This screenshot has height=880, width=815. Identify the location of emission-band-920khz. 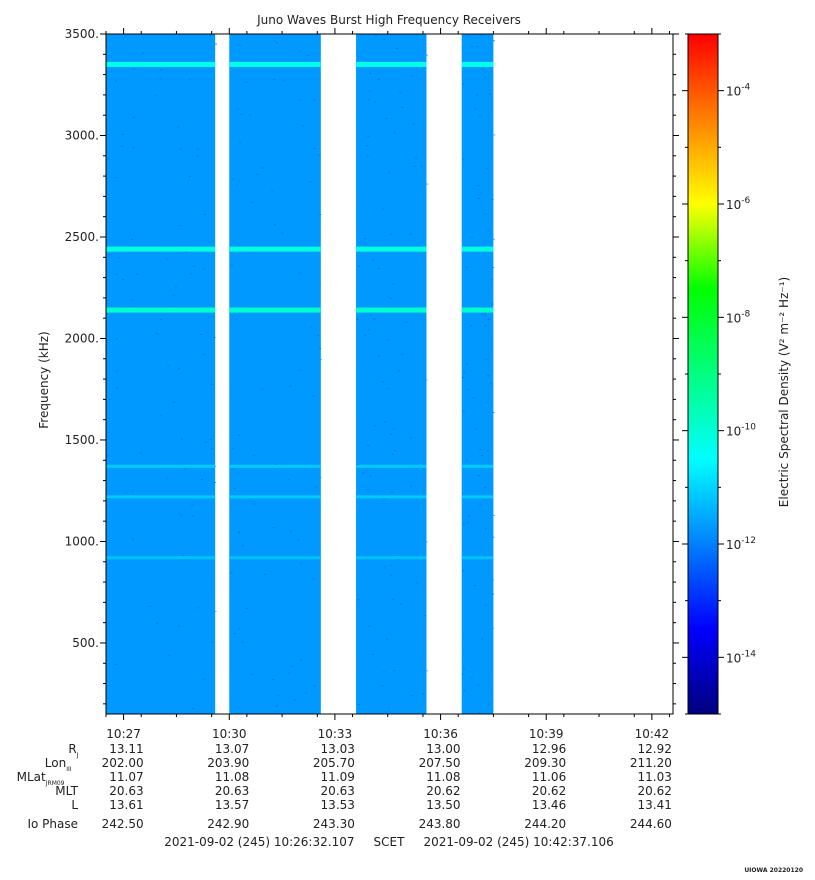
(477, 558).